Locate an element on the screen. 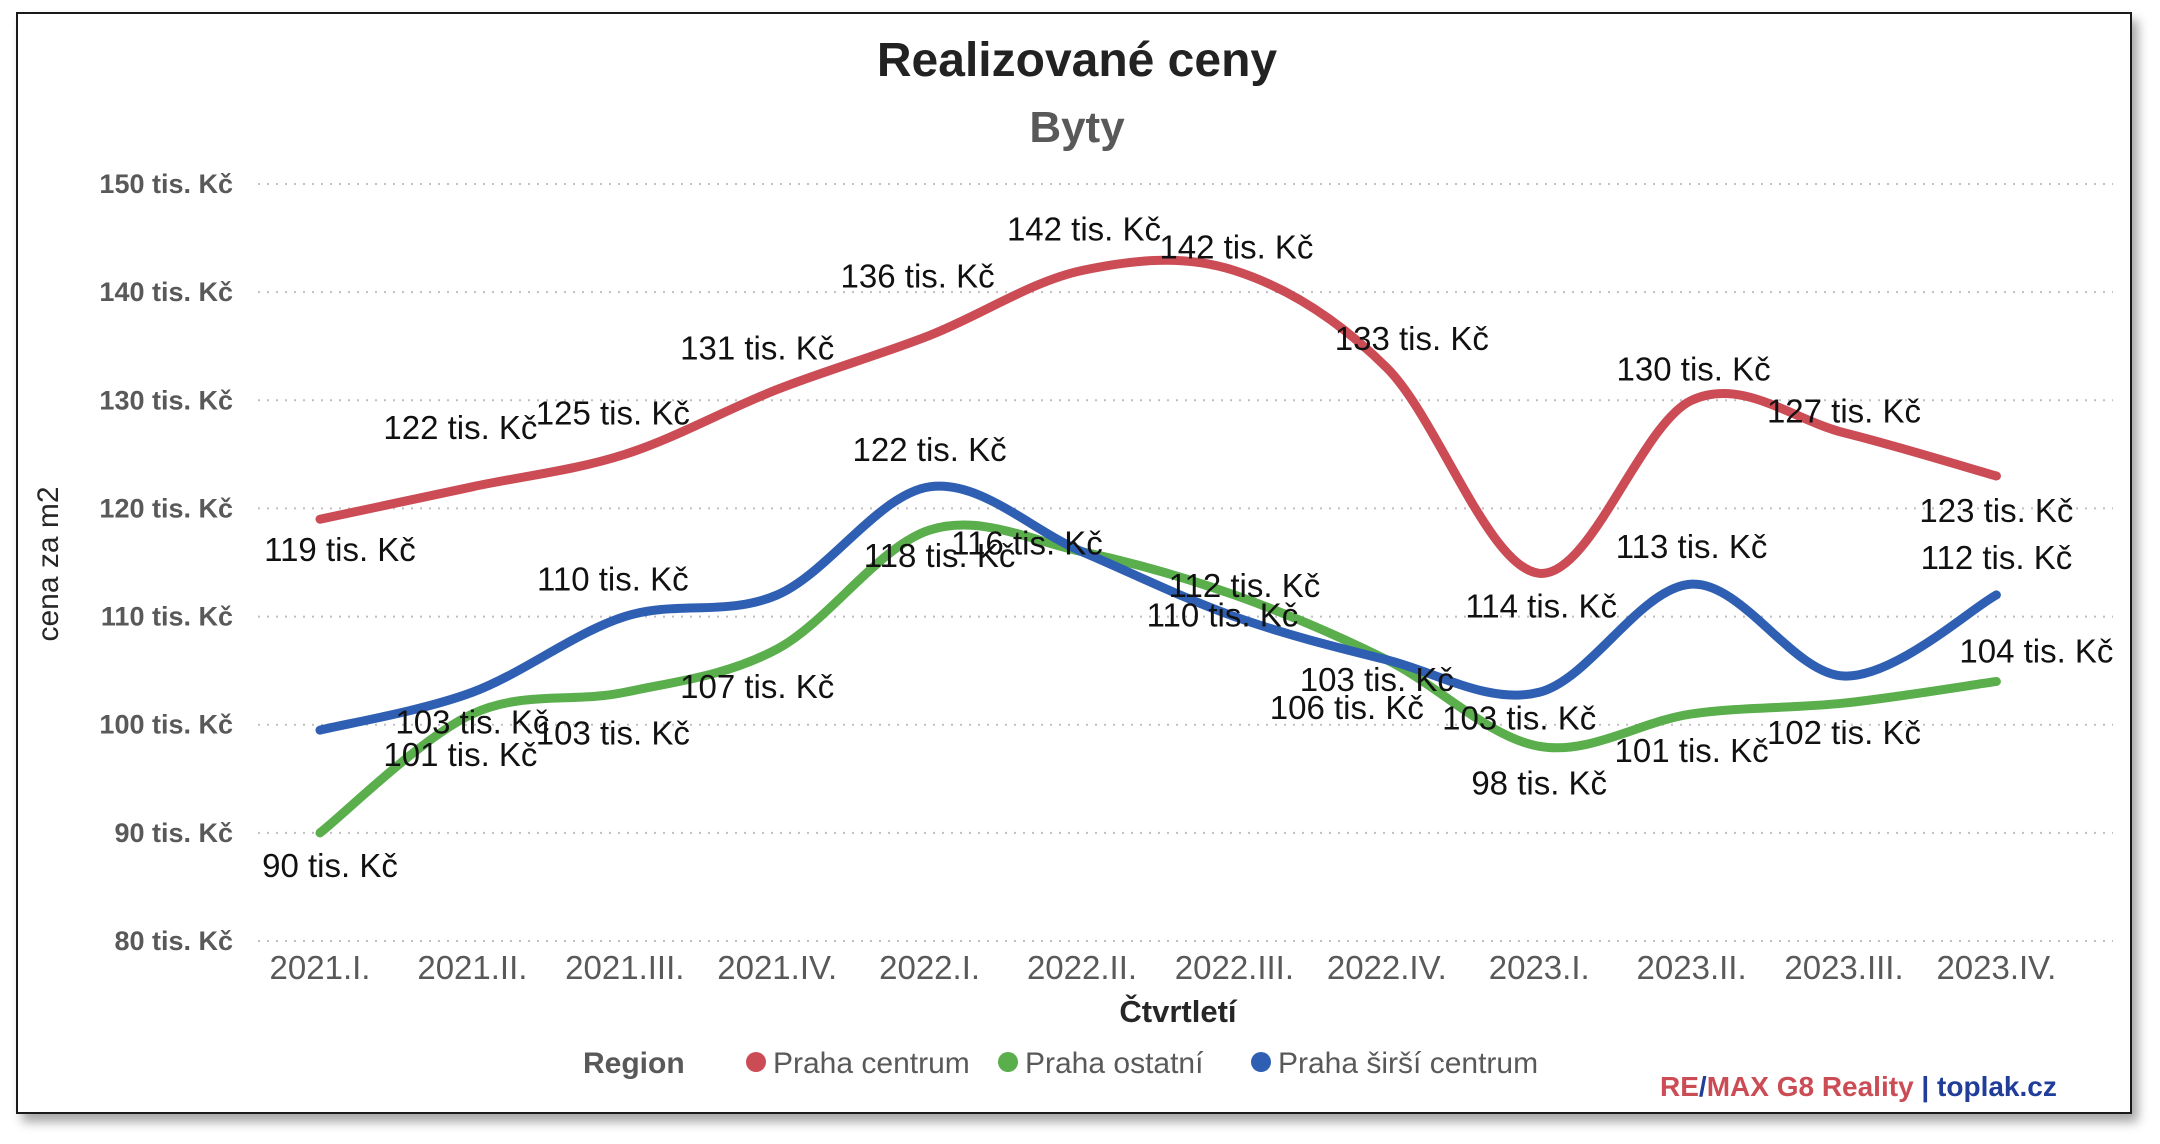  brand-site: toplak.cz is located at coordinates (1997, 1086).